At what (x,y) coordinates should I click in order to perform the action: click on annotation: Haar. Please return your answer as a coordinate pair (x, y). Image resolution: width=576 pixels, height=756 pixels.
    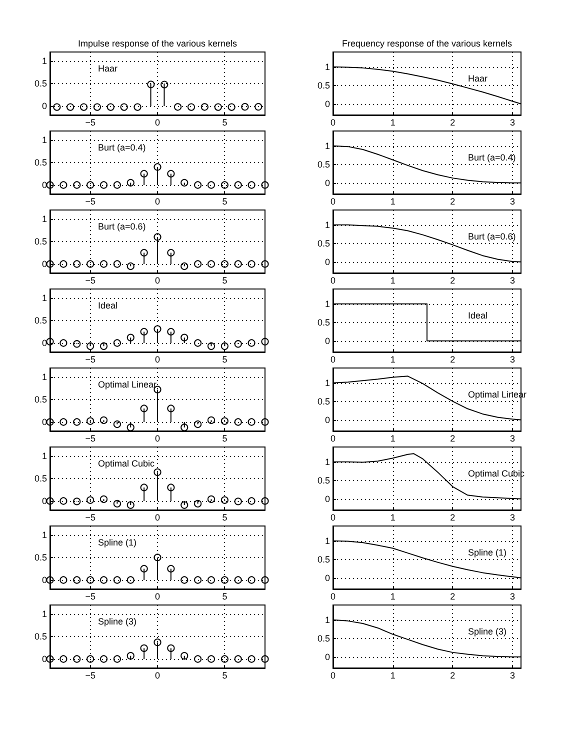
    Looking at the image, I should click on (108, 69).